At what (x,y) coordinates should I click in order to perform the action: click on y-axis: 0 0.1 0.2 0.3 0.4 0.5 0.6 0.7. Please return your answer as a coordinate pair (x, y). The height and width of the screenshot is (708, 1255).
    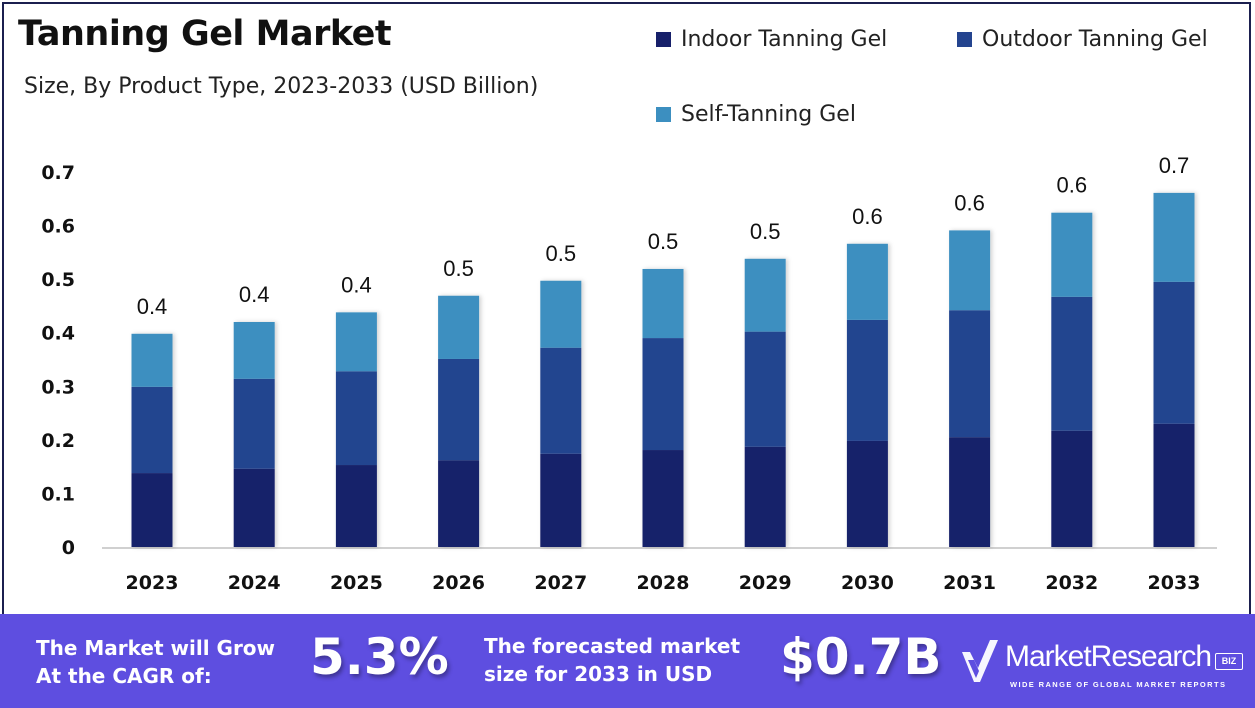
    Looking at the image, I should click on (58, 360).